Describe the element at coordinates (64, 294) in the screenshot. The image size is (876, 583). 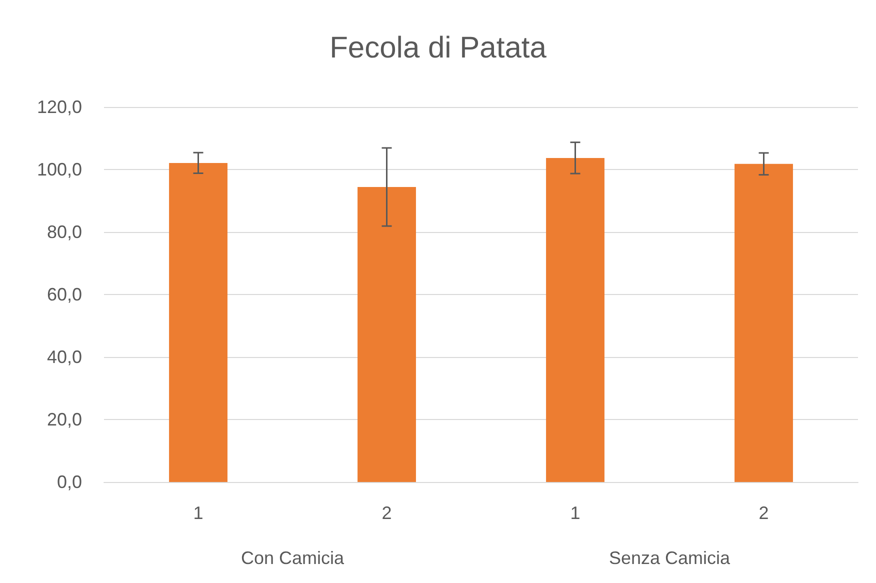
I see `y-tick-label: 60,0` at that location.